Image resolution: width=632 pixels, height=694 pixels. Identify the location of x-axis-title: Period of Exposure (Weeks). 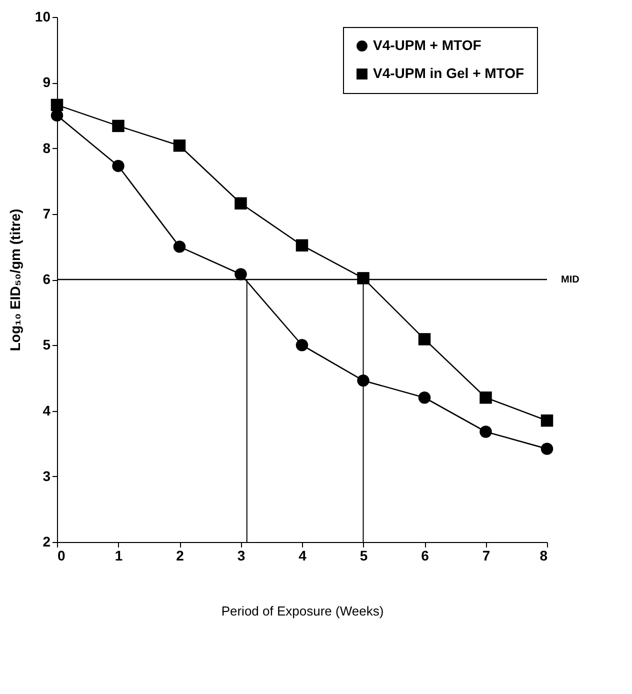
(302, 611).